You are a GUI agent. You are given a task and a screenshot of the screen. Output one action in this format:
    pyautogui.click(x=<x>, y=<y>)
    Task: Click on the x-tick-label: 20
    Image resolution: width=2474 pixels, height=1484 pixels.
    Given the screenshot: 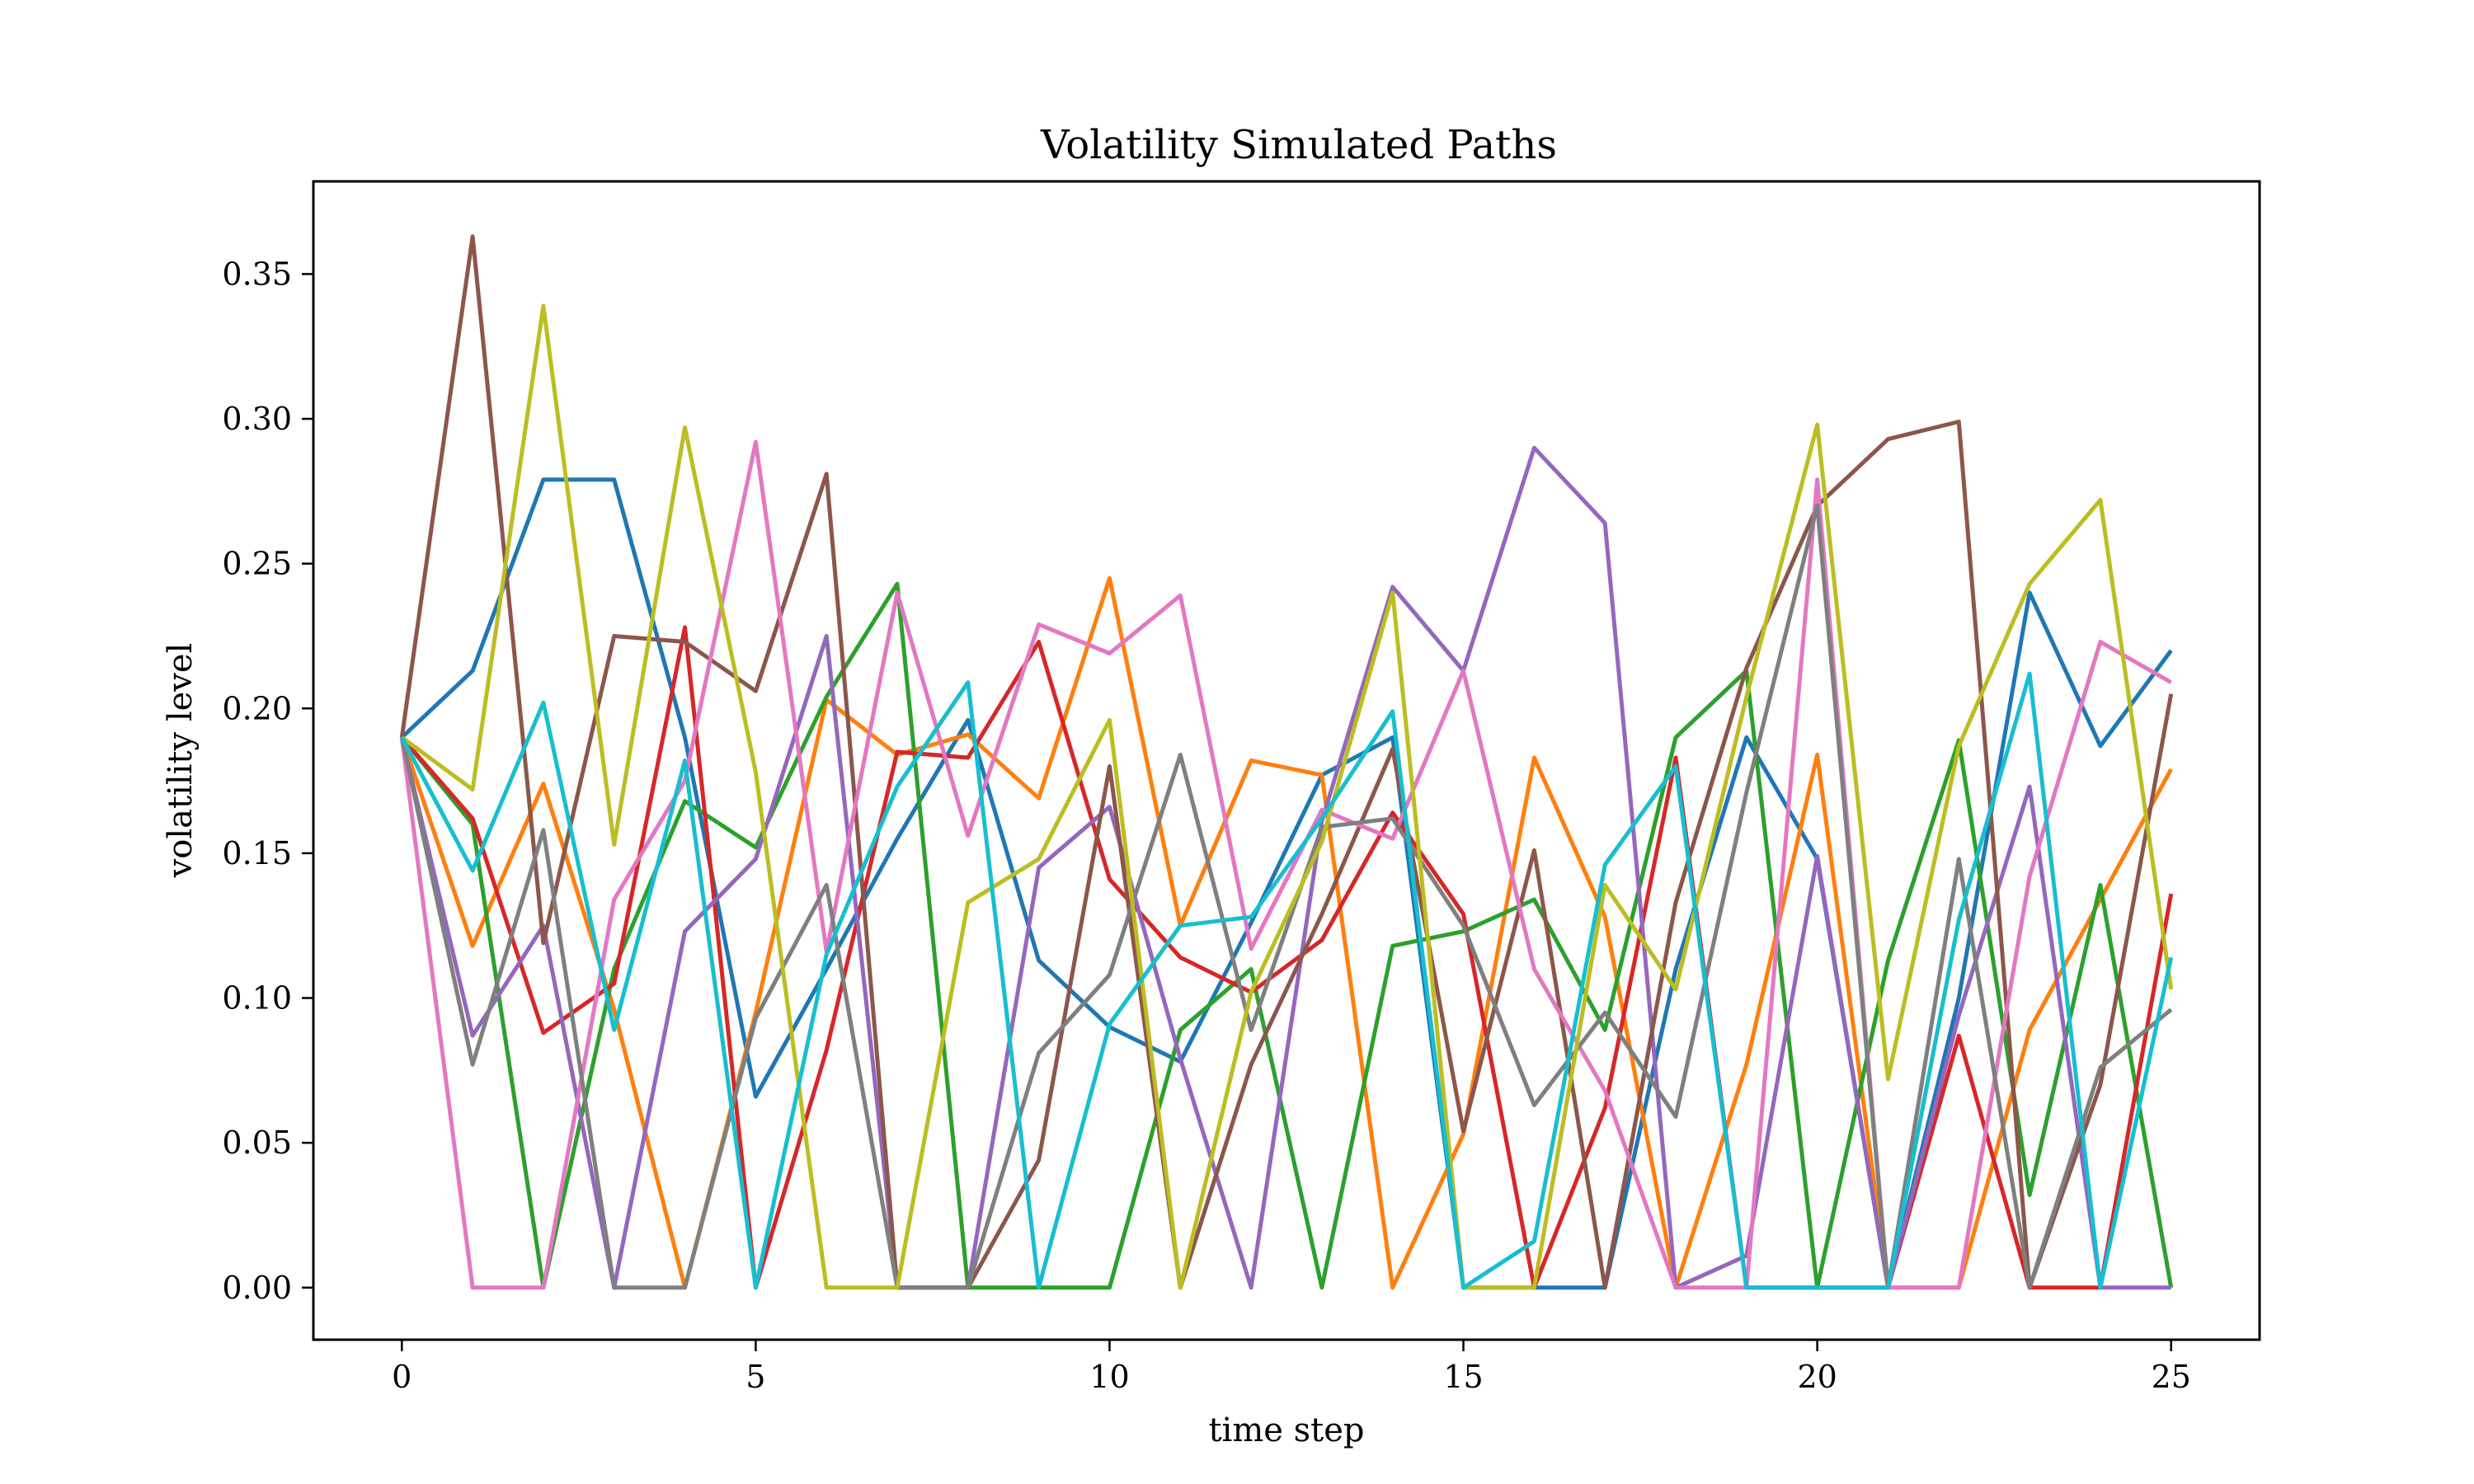 What is the action you would take?
    pyautogui.click(x=1817, y=1377)
    